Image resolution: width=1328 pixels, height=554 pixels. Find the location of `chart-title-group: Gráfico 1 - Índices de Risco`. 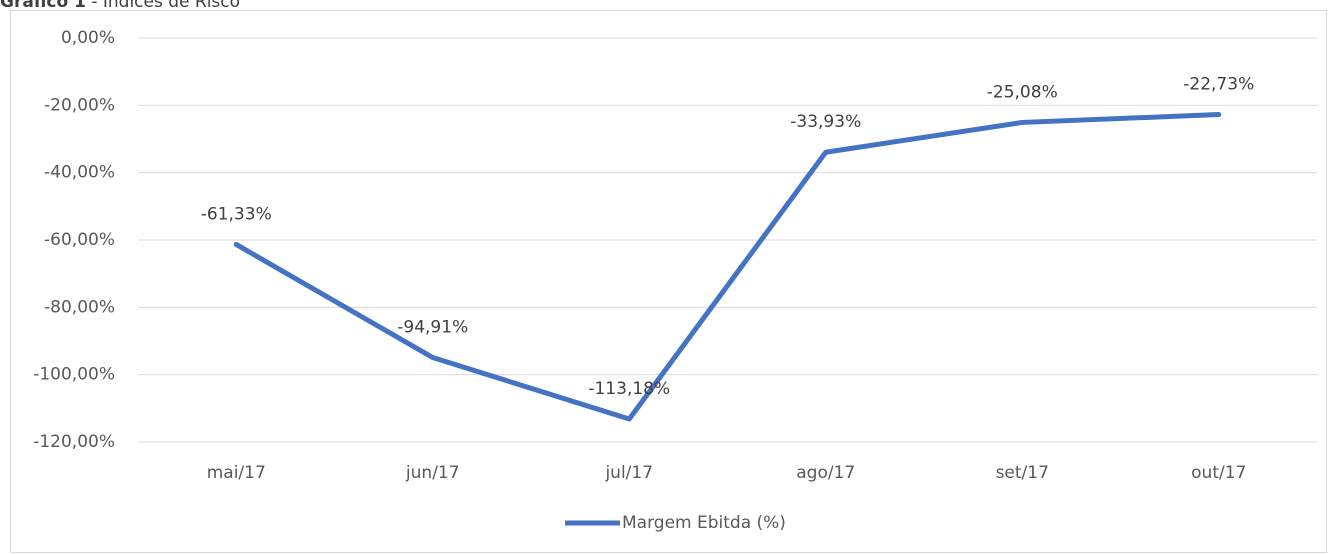

chart-title-group: Gráfico 1 - Índices de Risco is located at coordinates (120, 6).